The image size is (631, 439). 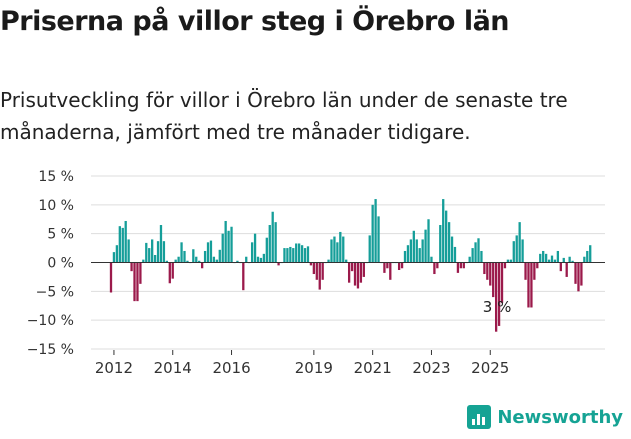 I want to click on y-tick-label: 10 %, so click(x=56, y=206).